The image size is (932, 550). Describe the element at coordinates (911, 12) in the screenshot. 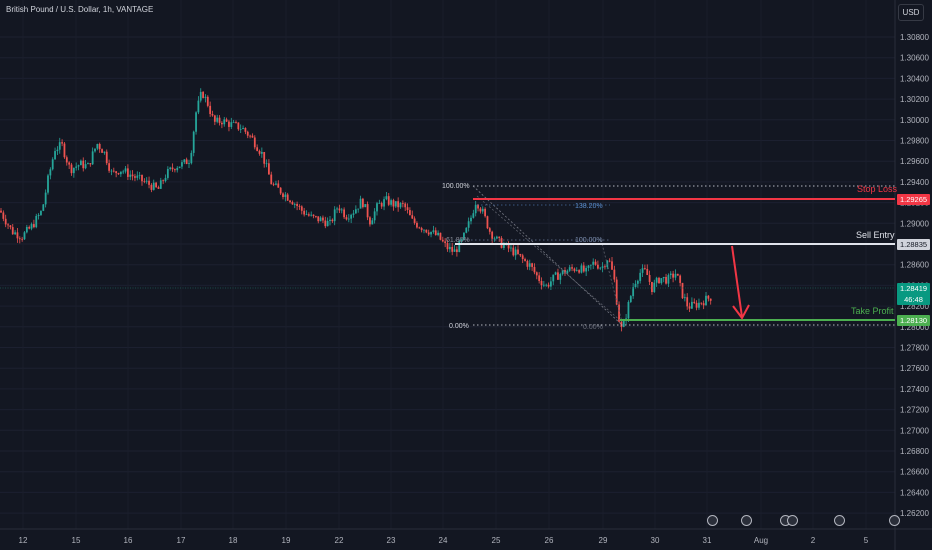

I see `currency-button: USD` at that location.